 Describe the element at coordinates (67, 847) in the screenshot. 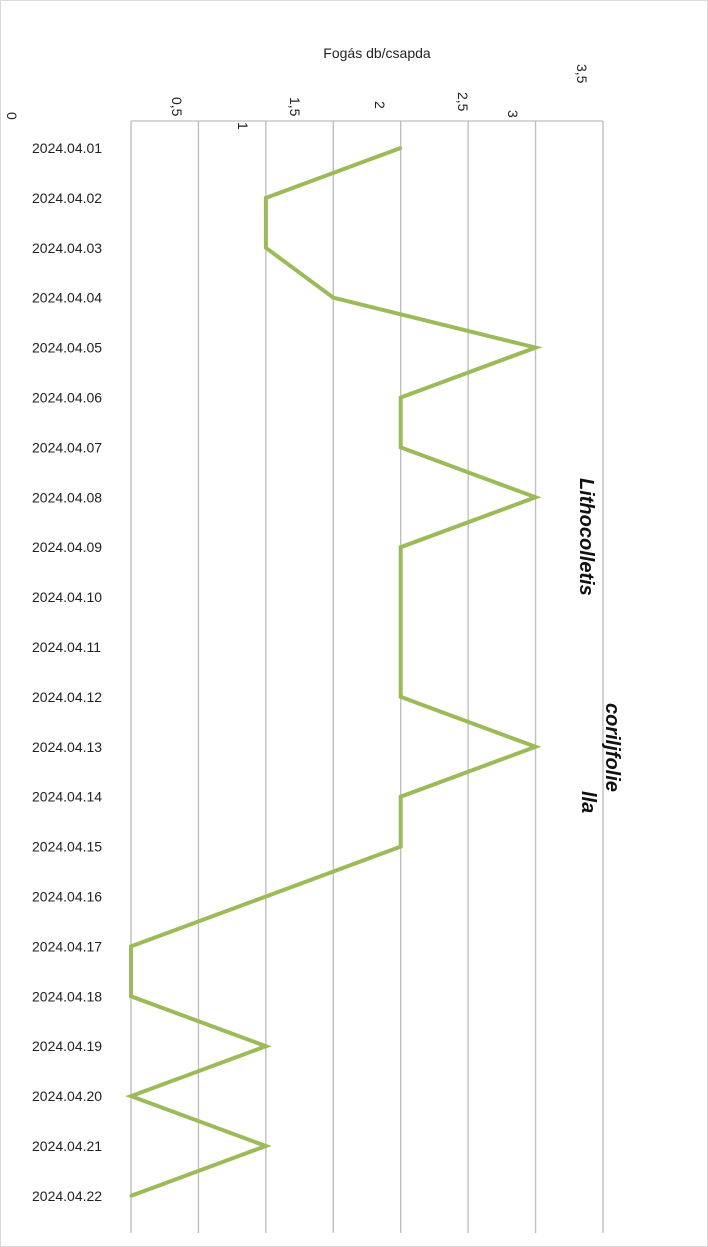

I see `category-label: 2024.04.15` at that location.